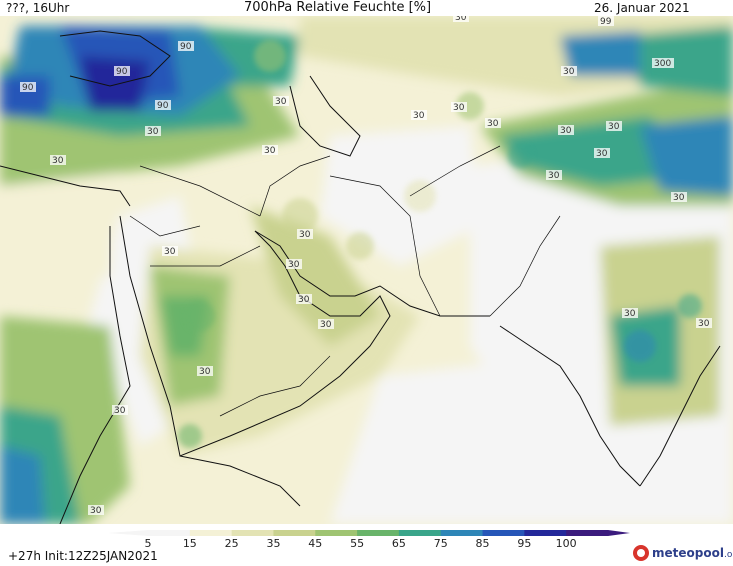  Describe the element at coordinates (22, 485) in the screenshot. I see `wet-zone-africa` at that location.